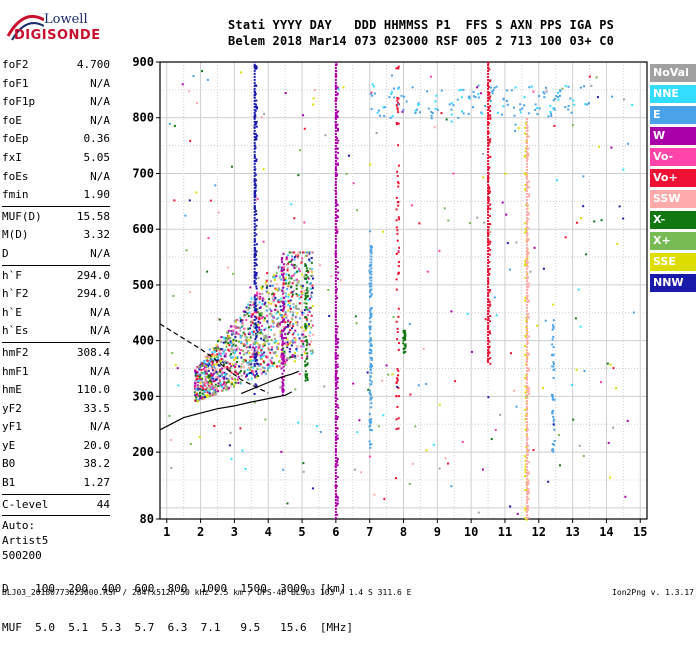 The height and width of the screenshot is (647, 700). I want to click on legend-item-vox: Vo+, so click(673, 178).